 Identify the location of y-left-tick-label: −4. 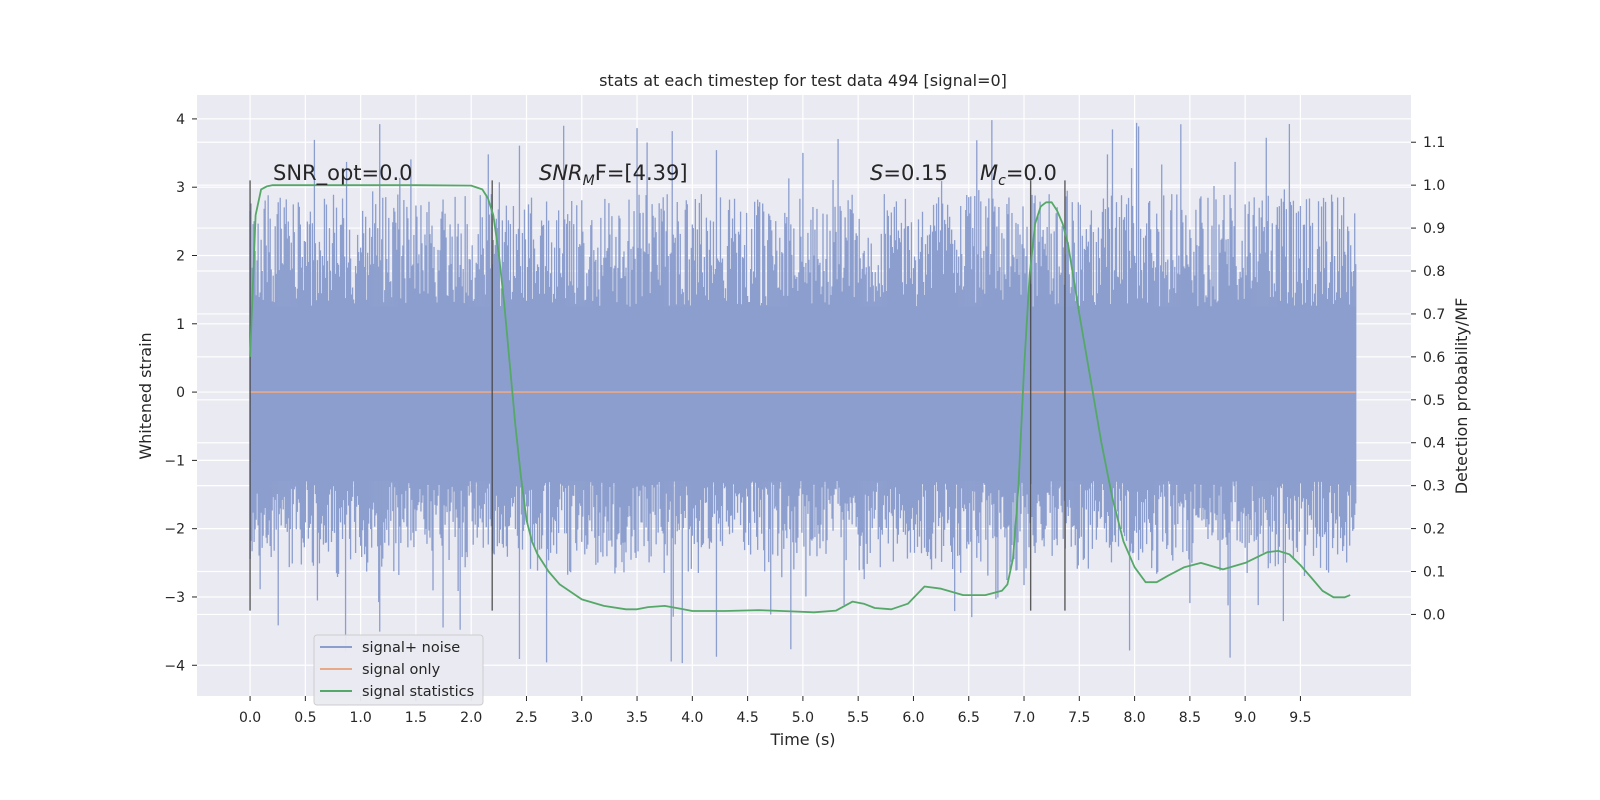
(174, 666).